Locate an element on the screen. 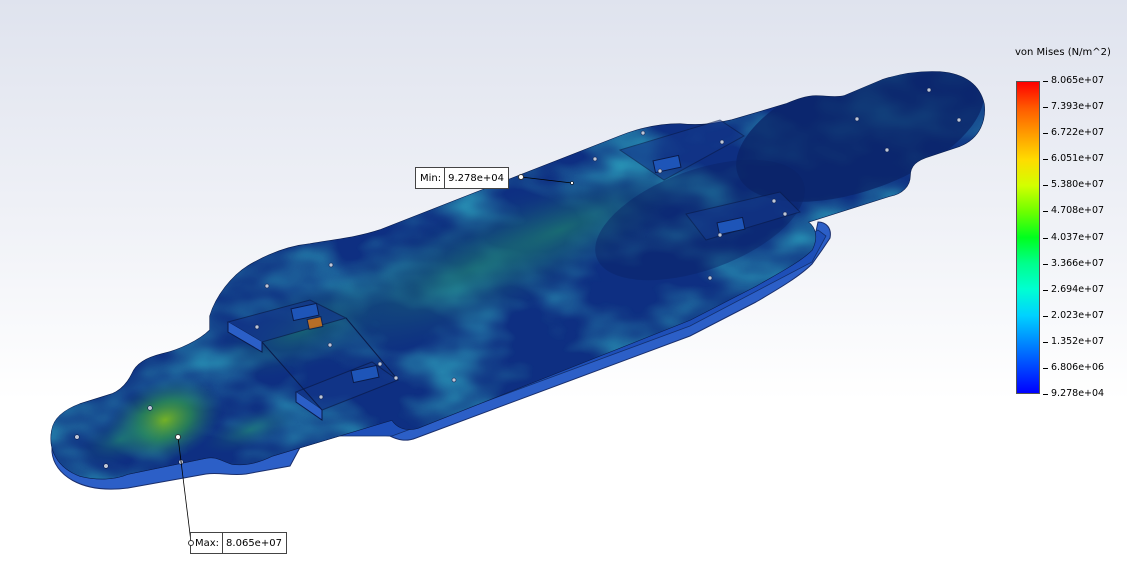 Image resolution: width=1127 pixels, height=572 pixels. max-probe-name: Max: is located at coordinates (207, 543).